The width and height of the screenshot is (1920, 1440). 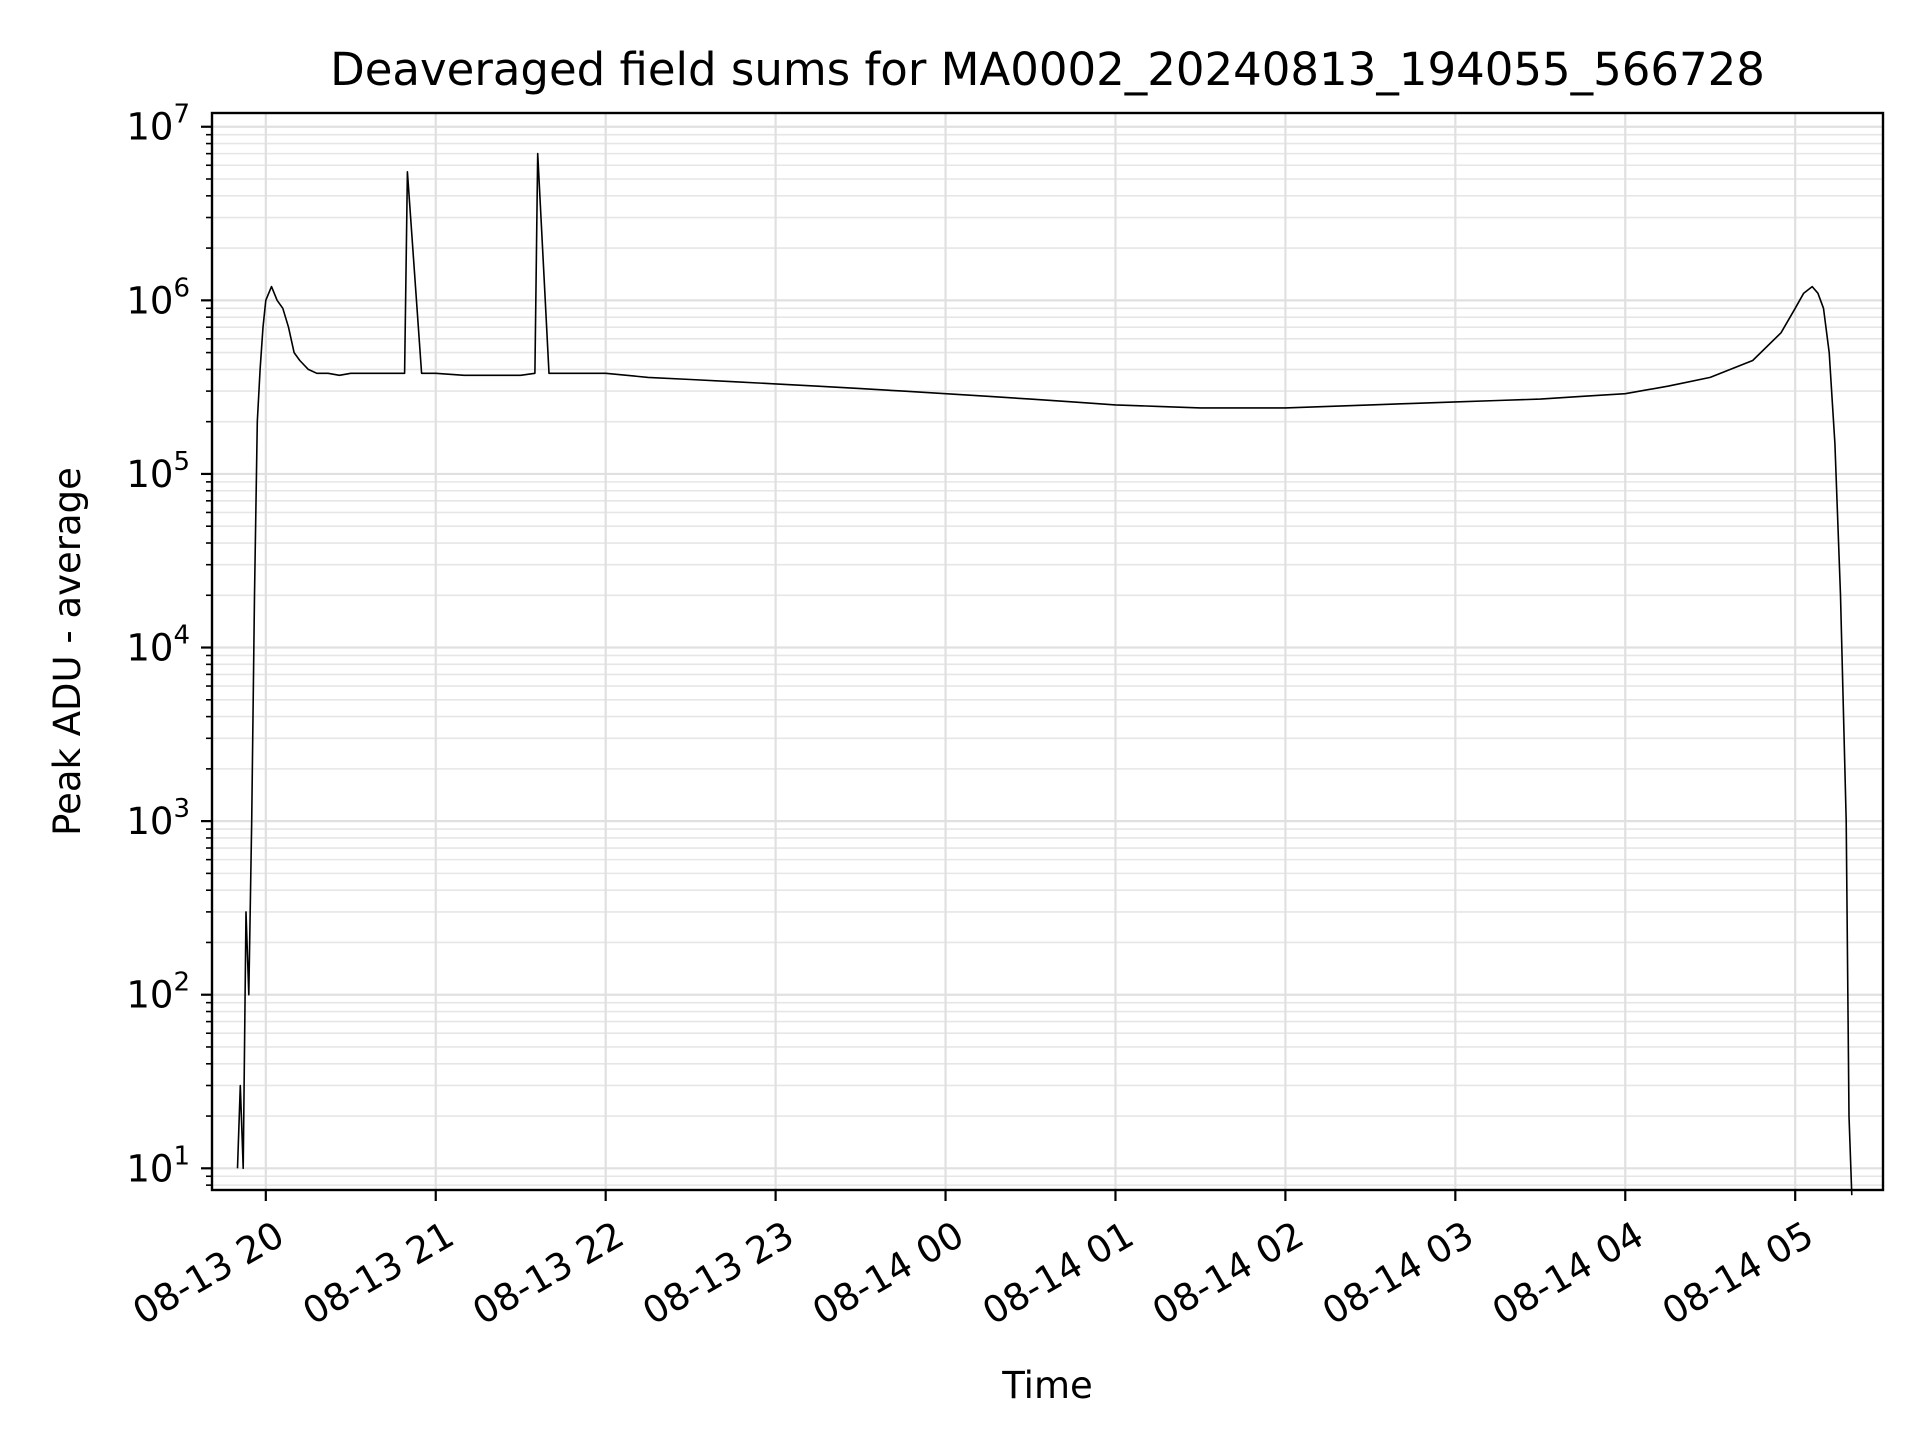 What do you see at coordinates (1047, 1385) in the screenshot?
I see `x-axis-label: Time` at bounding box center [1047, 1385].